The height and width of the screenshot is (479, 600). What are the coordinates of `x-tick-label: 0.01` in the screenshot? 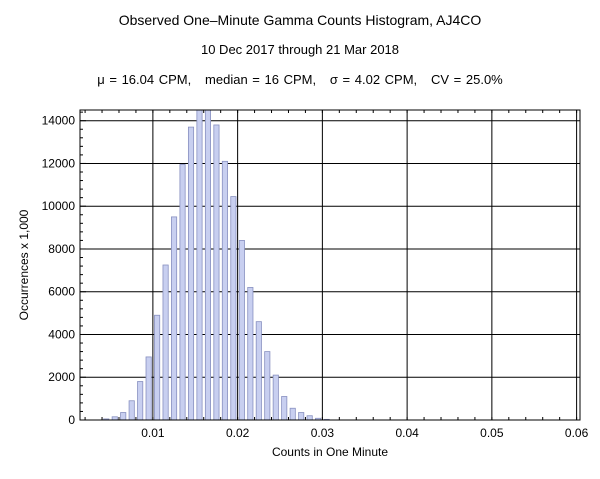 It's located at (153, 433).